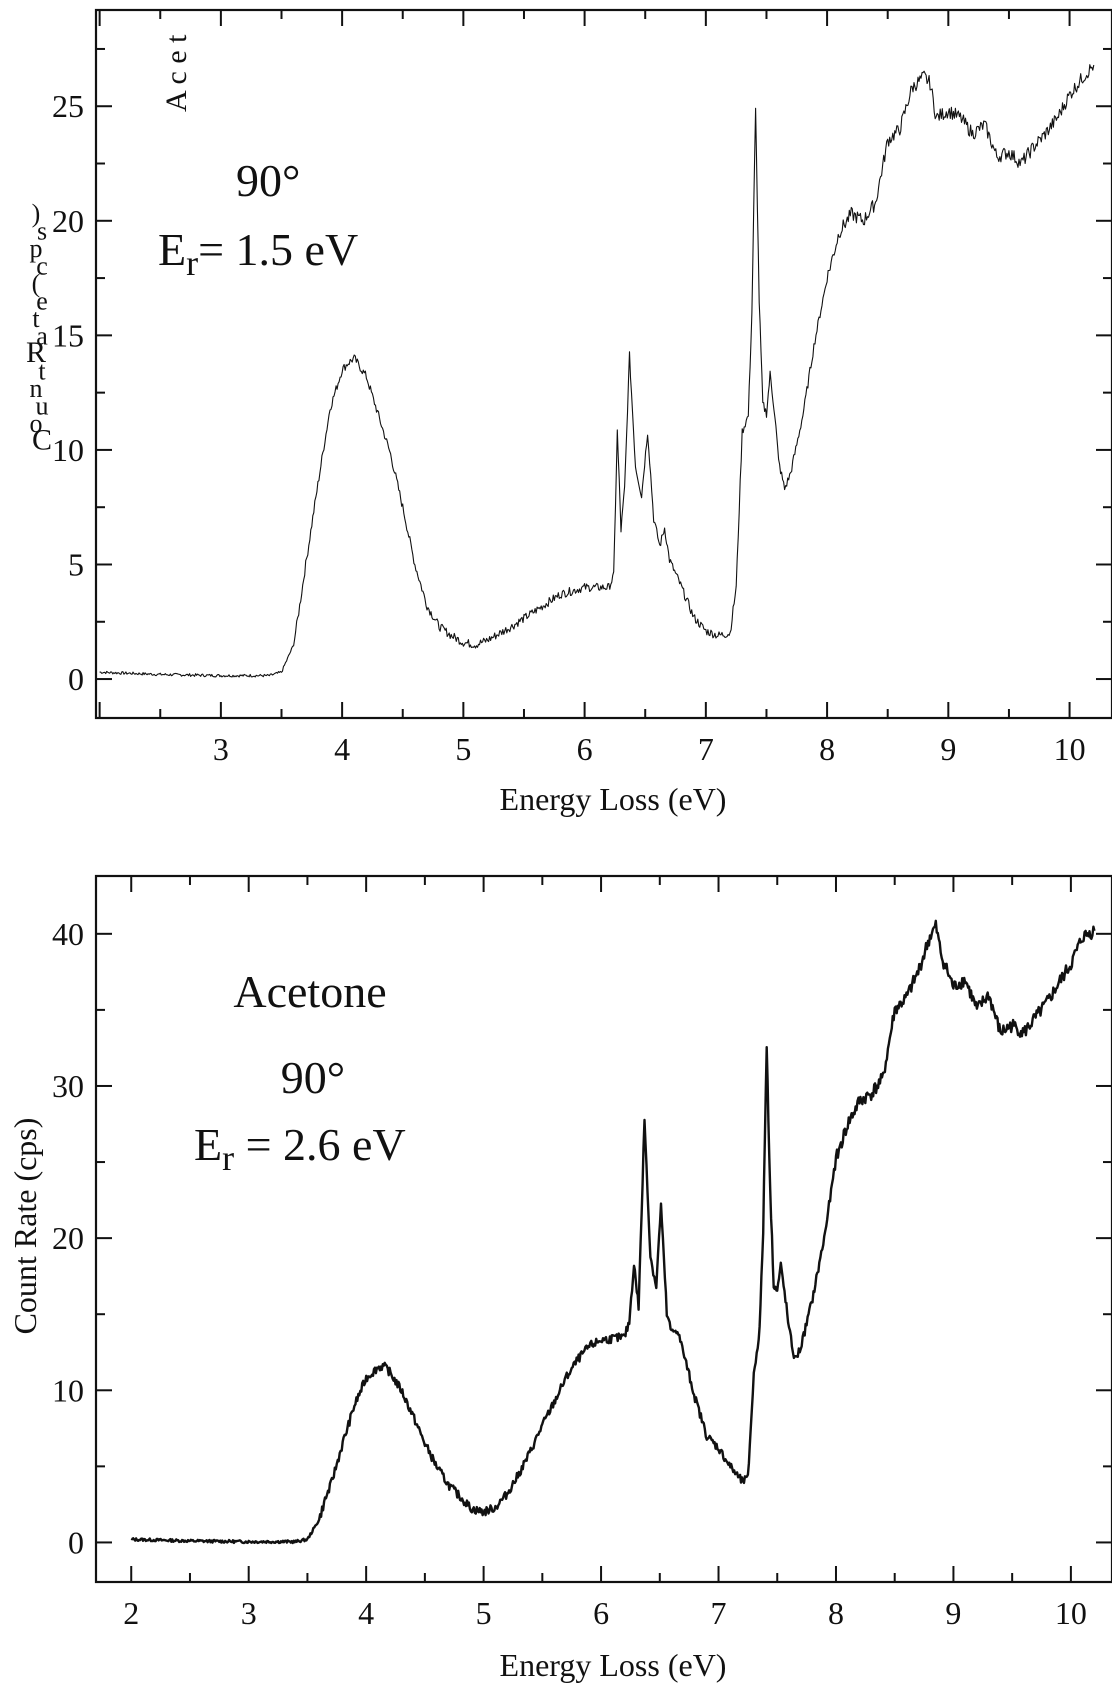  Describe the element at coordinates (42, 406) in the screenshot. I see `top-y-axis-label-char: u` at that location.